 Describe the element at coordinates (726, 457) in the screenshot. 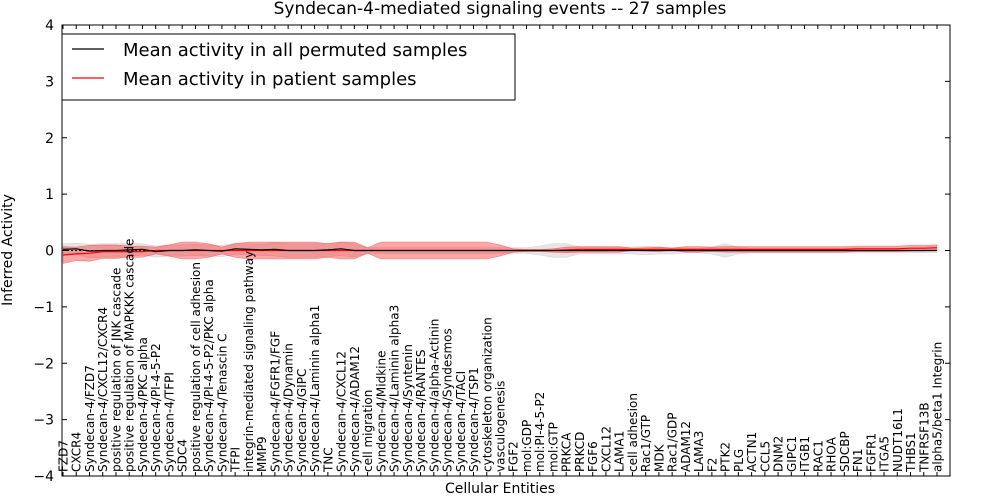

I see `x-tick-label: PTK2` at that location.